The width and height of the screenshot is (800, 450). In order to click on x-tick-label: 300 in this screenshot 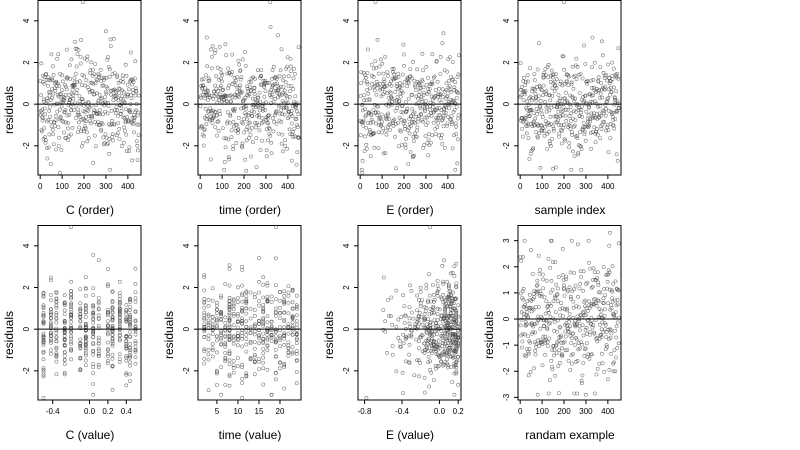, I will do `click(586, 186)`.